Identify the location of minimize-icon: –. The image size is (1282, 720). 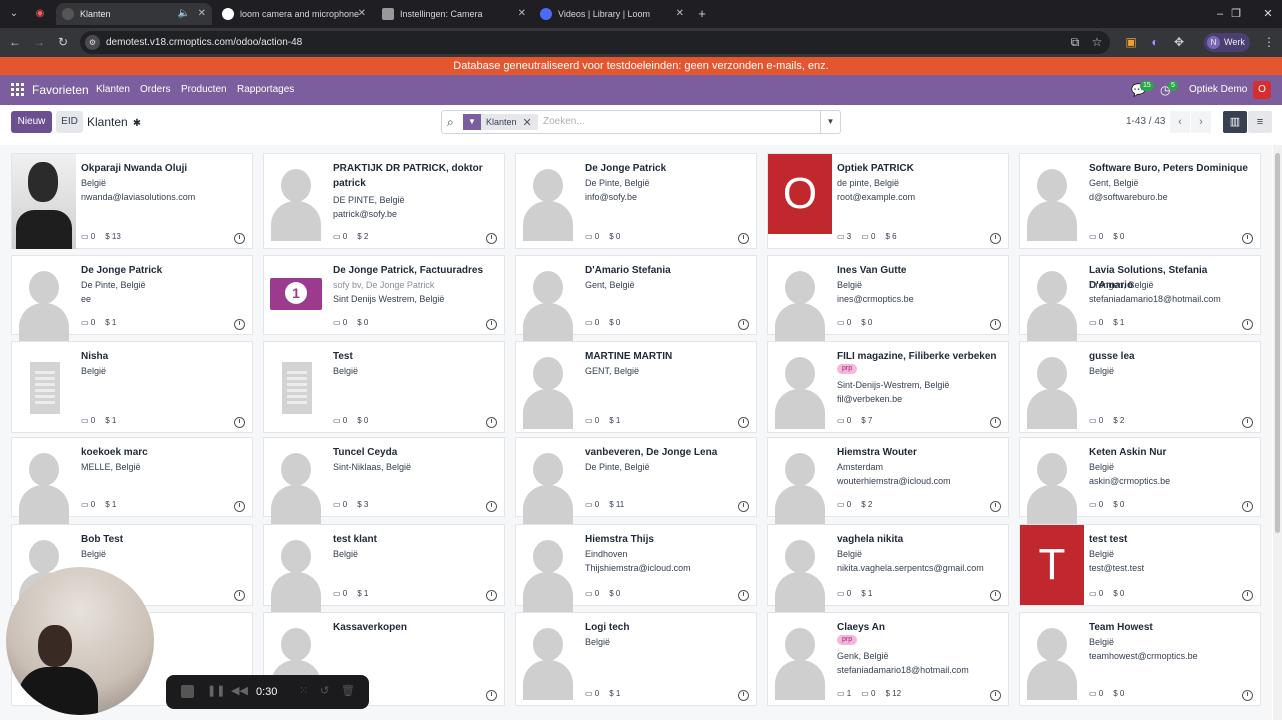
(1220, 14).